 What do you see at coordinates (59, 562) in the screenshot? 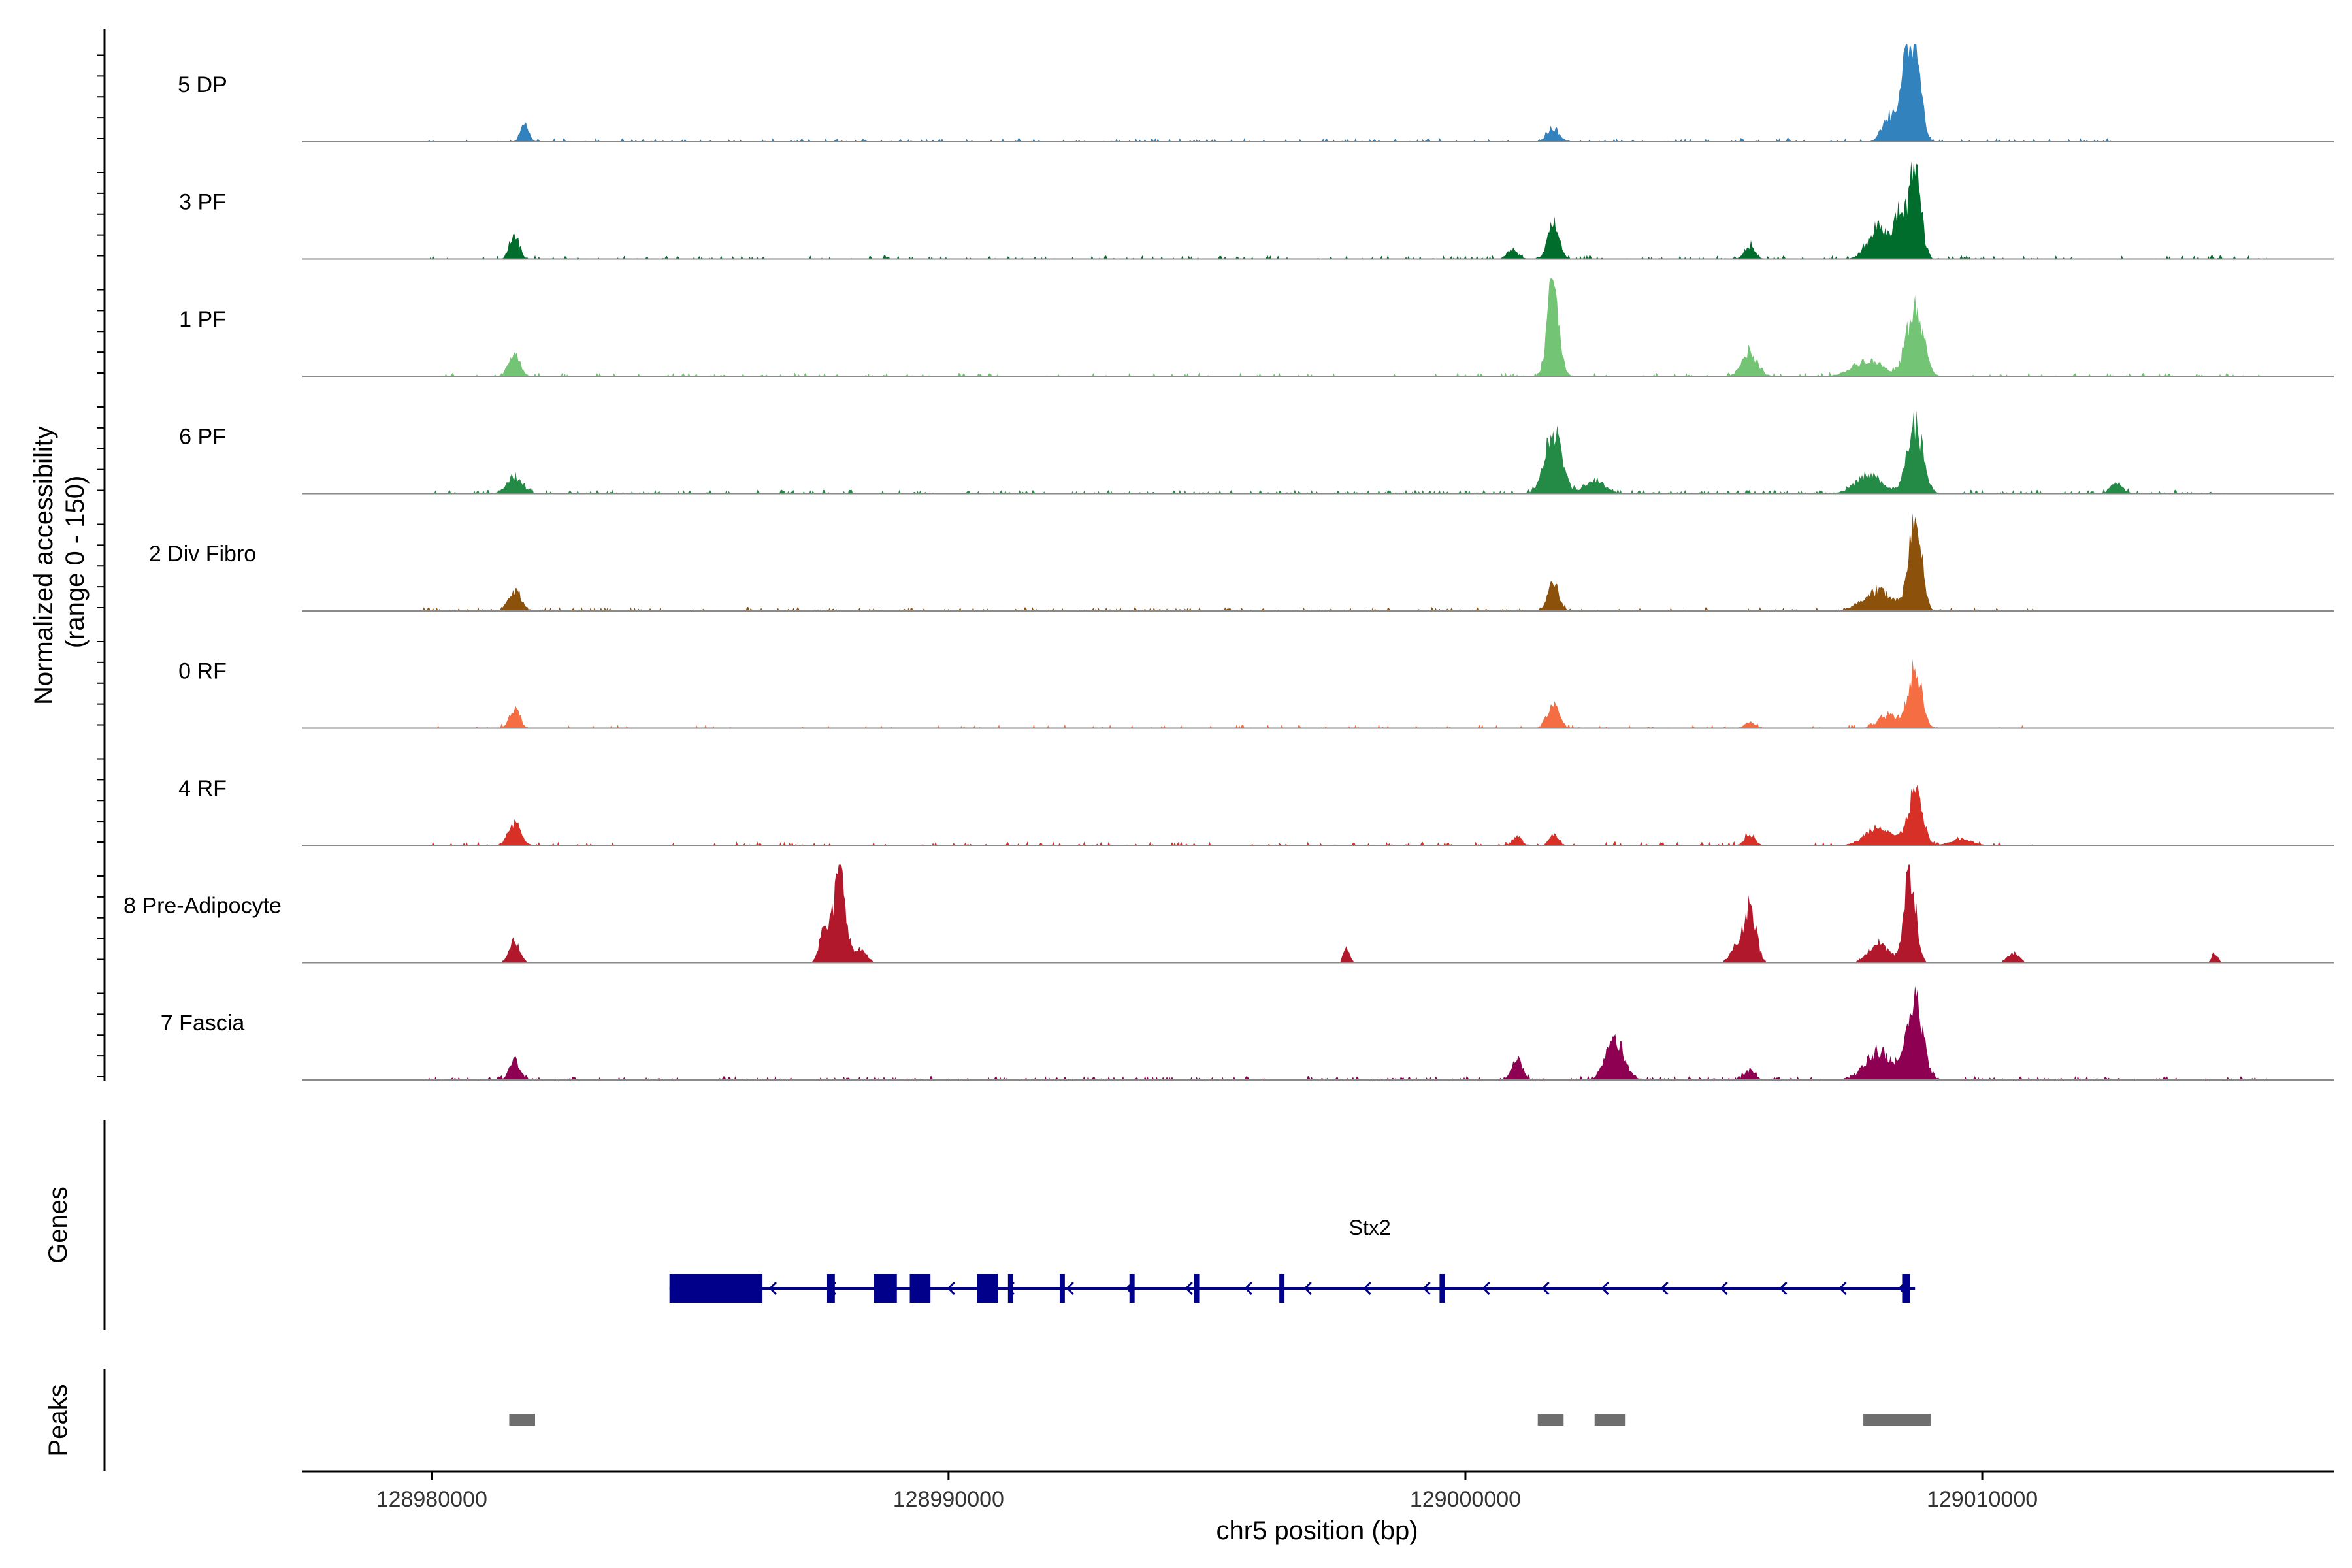
I see `y-axis-title: Normalized accessibility (range 0 - 150)` at bounding box center [59, 562].